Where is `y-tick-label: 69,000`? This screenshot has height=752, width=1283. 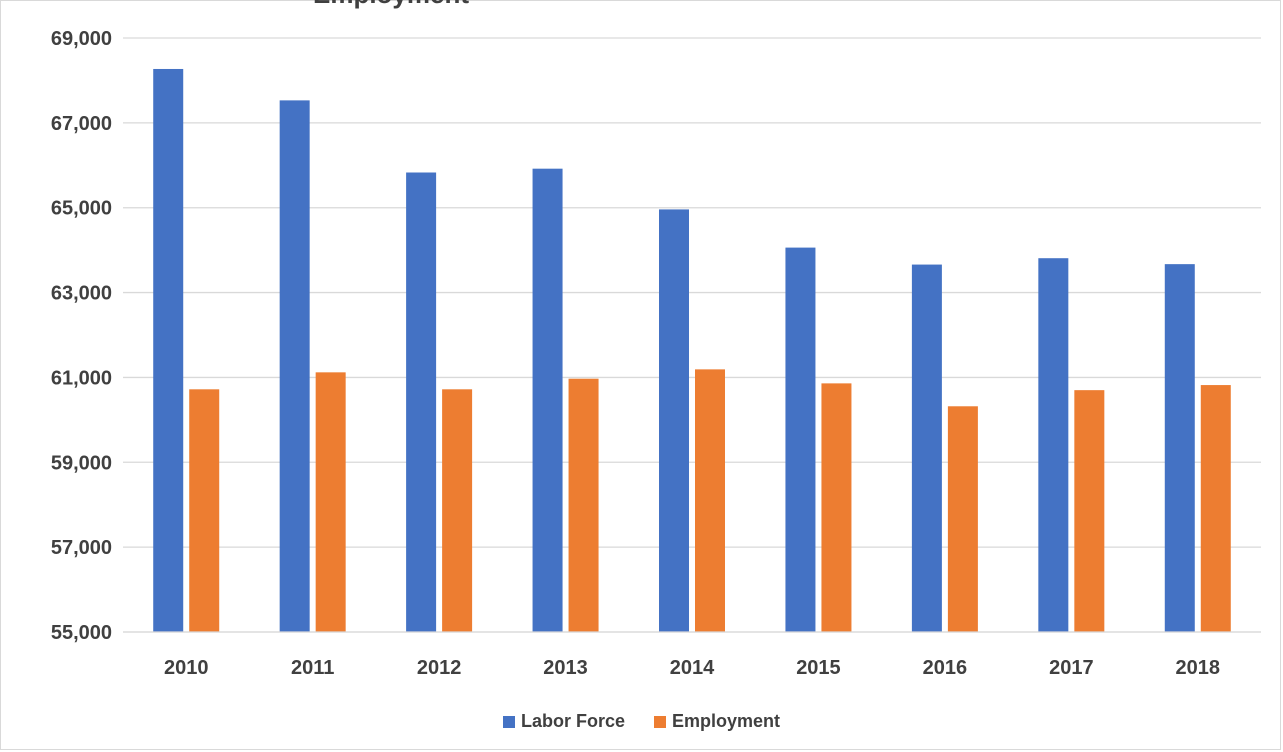
y-tick-label: 69,000 is located at coordinates (81, 39).